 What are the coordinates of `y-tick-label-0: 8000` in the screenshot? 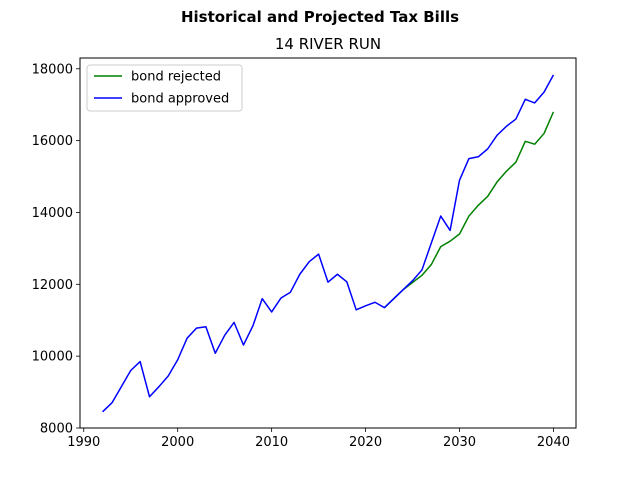 It's located at (56, 429).